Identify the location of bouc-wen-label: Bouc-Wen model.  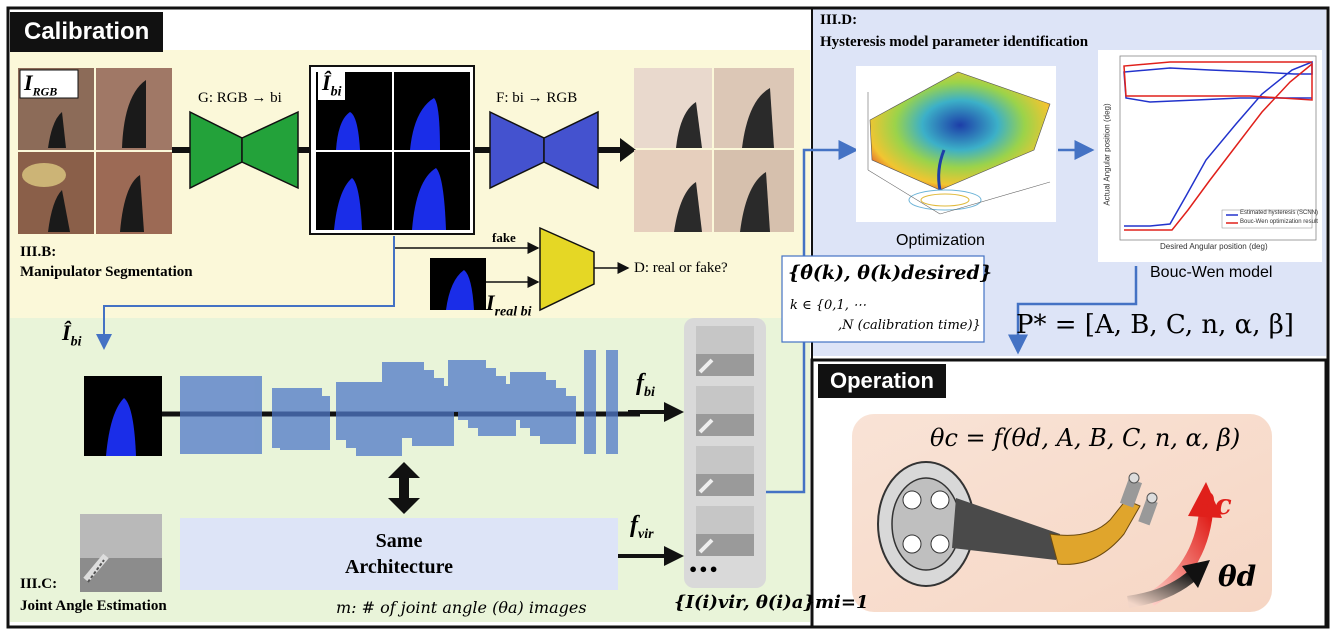
(1211, 272).